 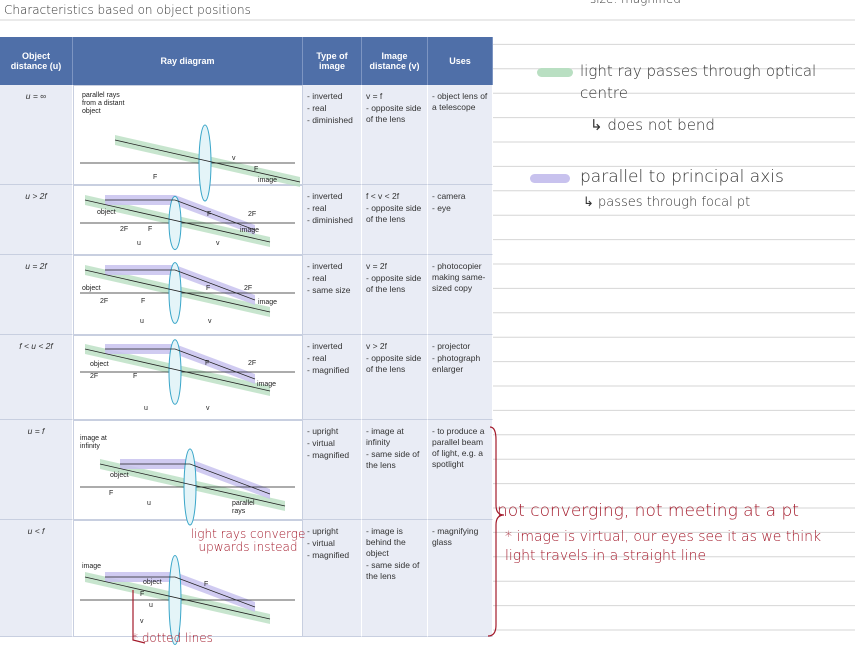 What do you see at coordinates (652, 125) in the screenshot?
I see `green-subnote: ↳ does not bend` at bounding box center [652, 125].